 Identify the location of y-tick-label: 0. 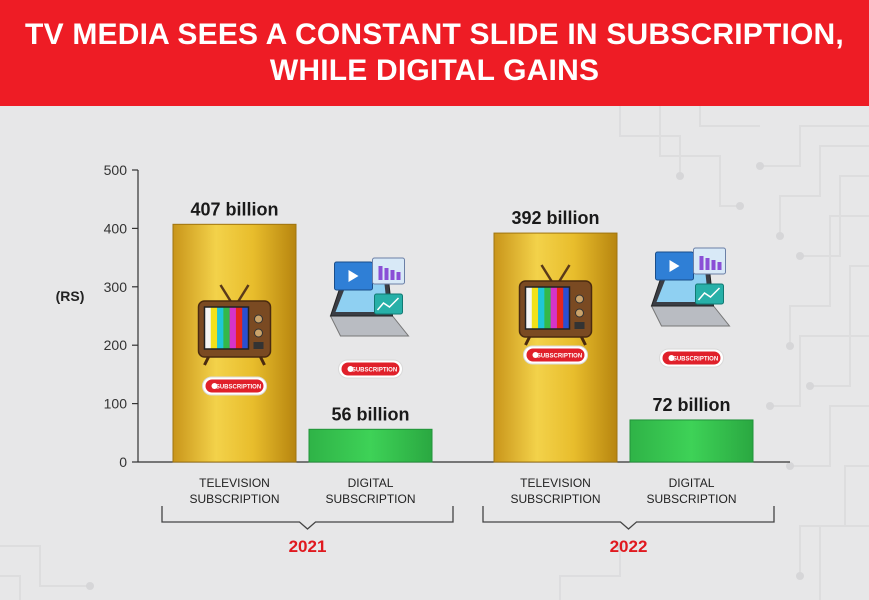
(123, 462).